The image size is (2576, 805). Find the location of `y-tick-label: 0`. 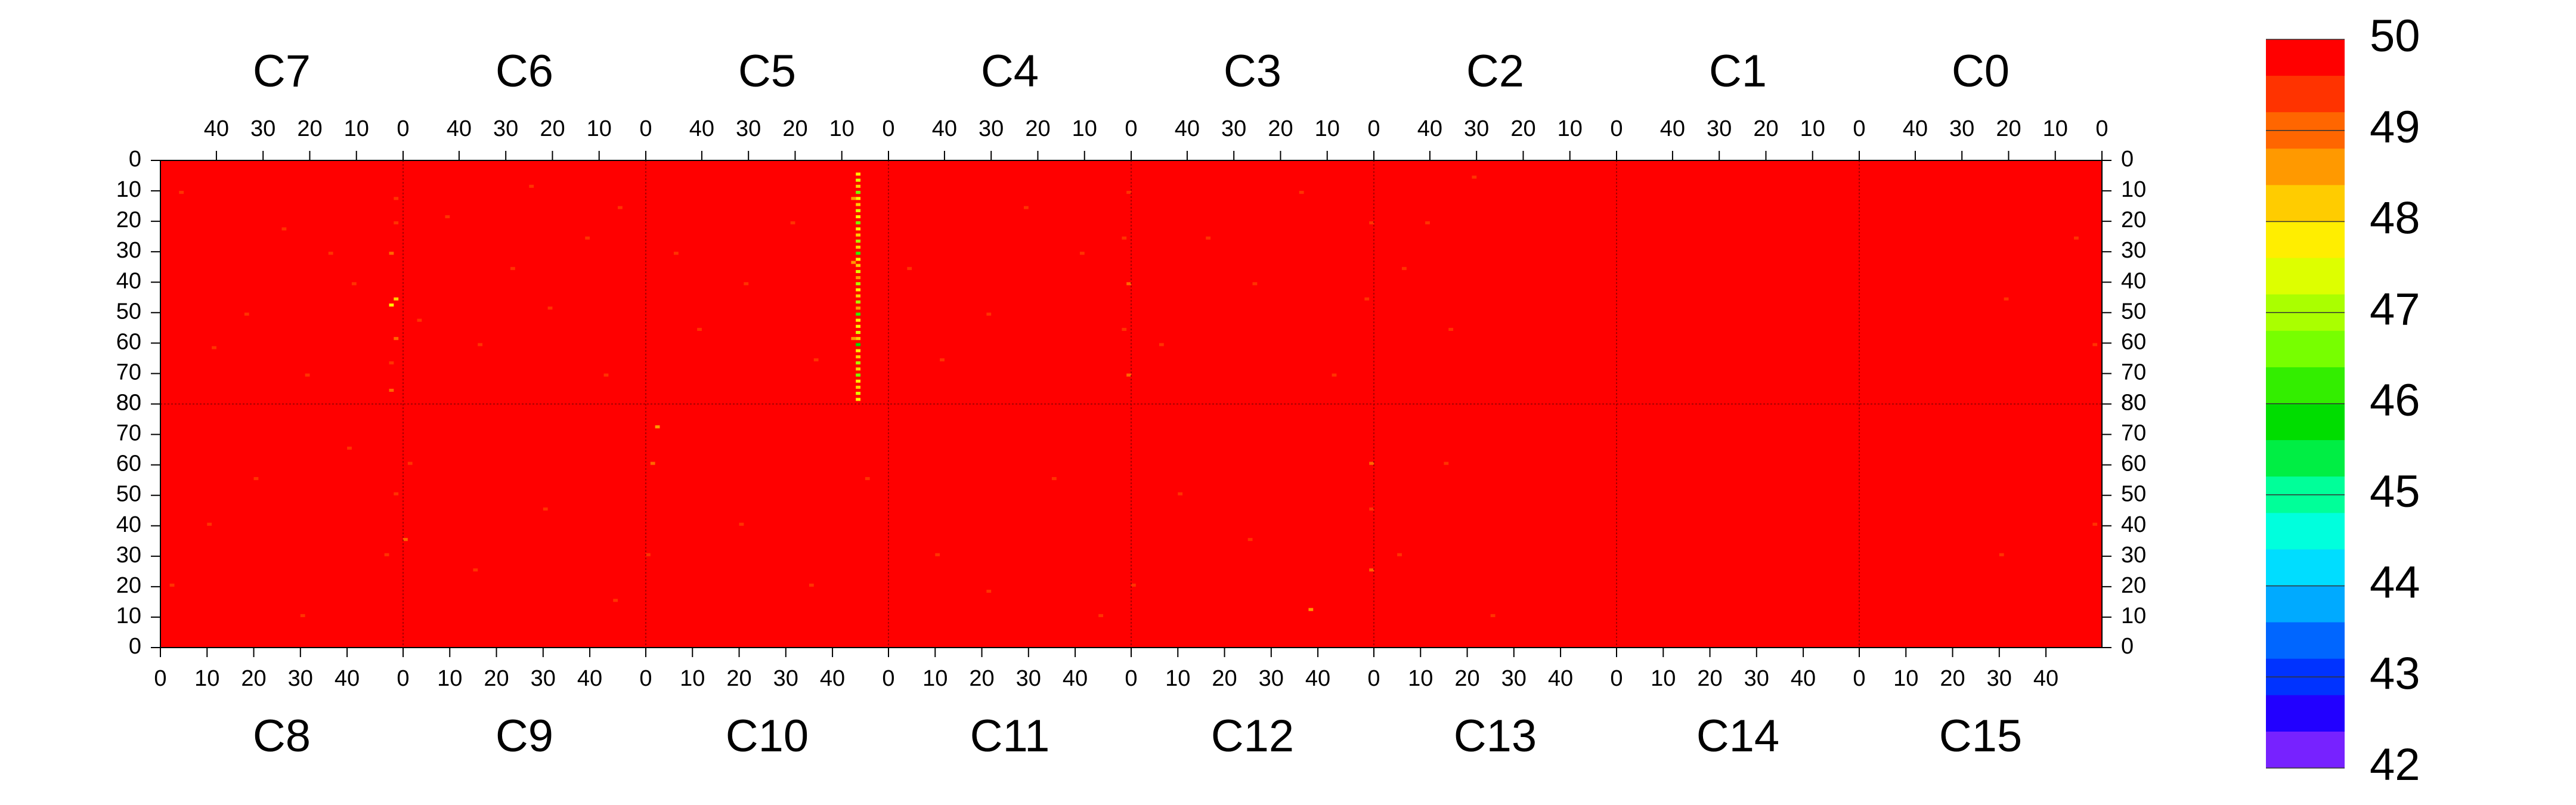

y-tick-label: 0 is located at coordinates (135, 159).